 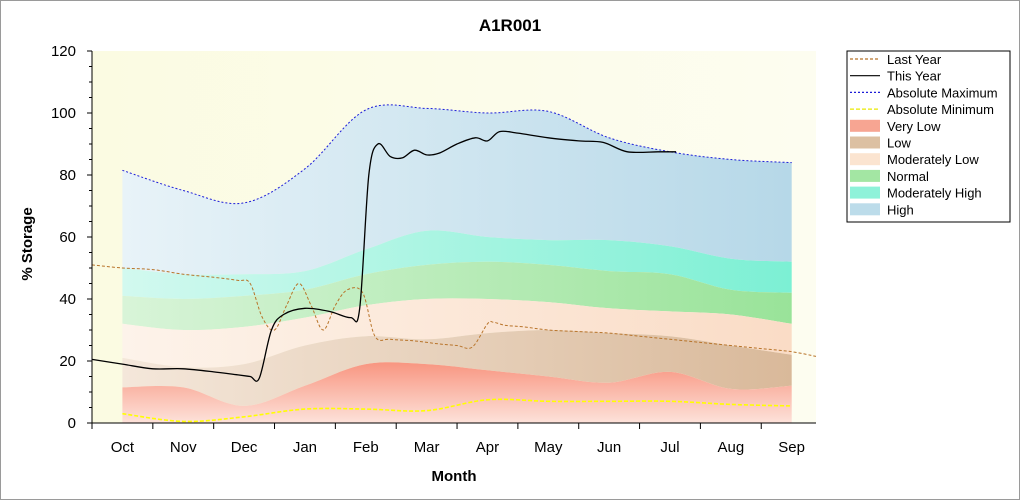 I want to click on legend-label: Moderately Low, so click(x=933, y=159).